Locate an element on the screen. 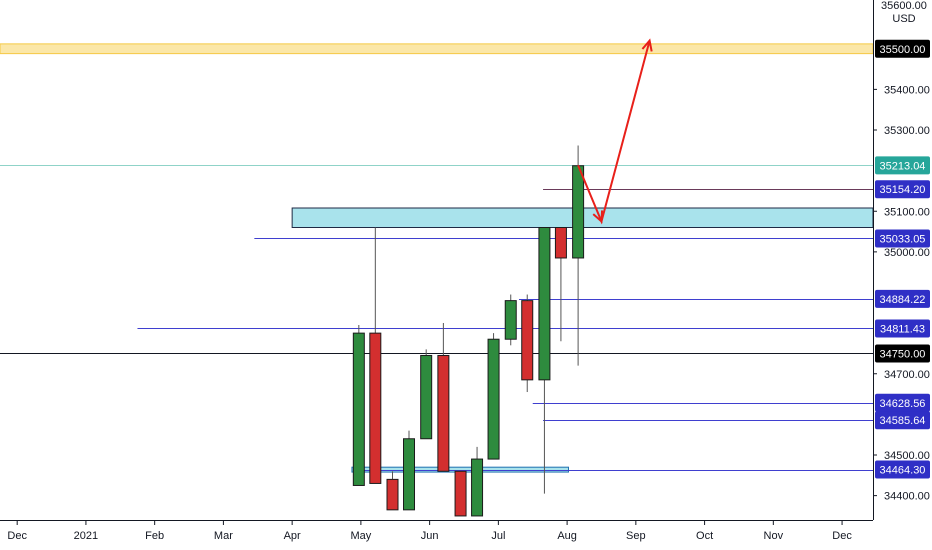 The width and height of the screenshot is (932, 550). x-tick-label: Mar is located at coordinates (223, 536).